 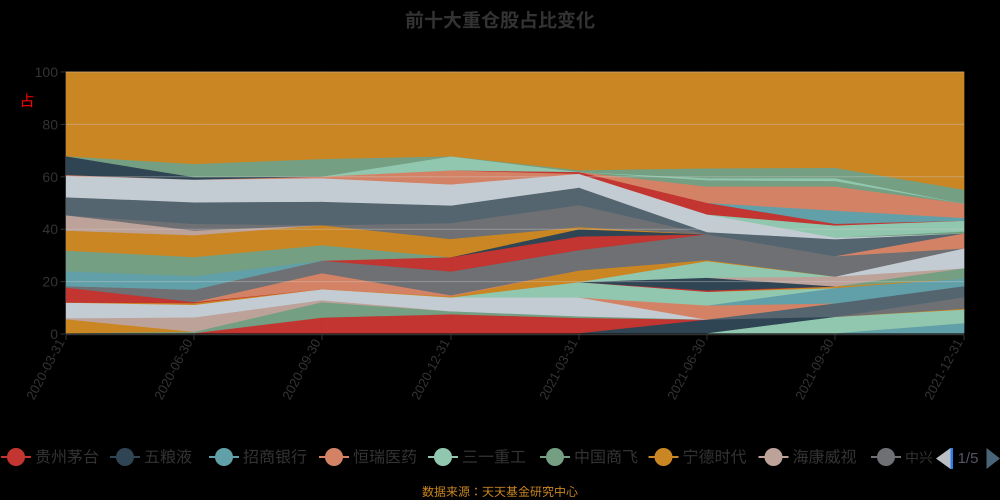 I want to click on svg-text: 100, so click(x=47, y=72).